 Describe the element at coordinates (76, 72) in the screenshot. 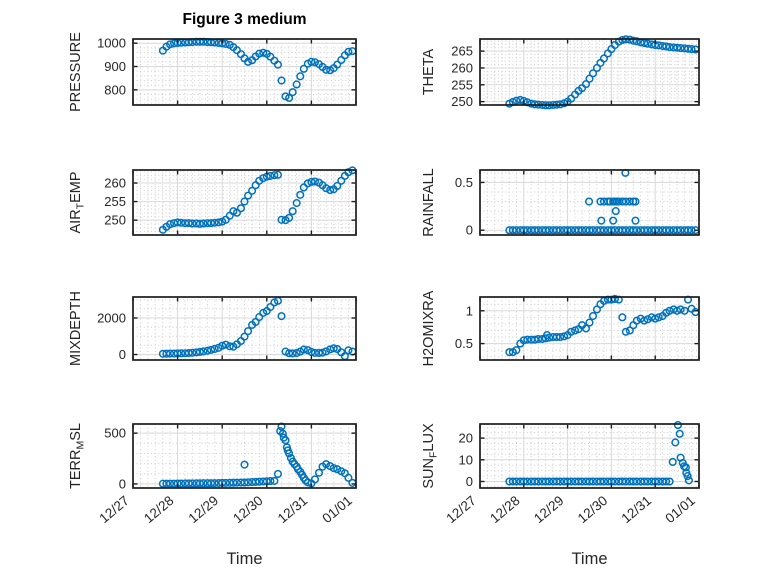

I see `y-axis-label-part: PRESSURE` at that location.